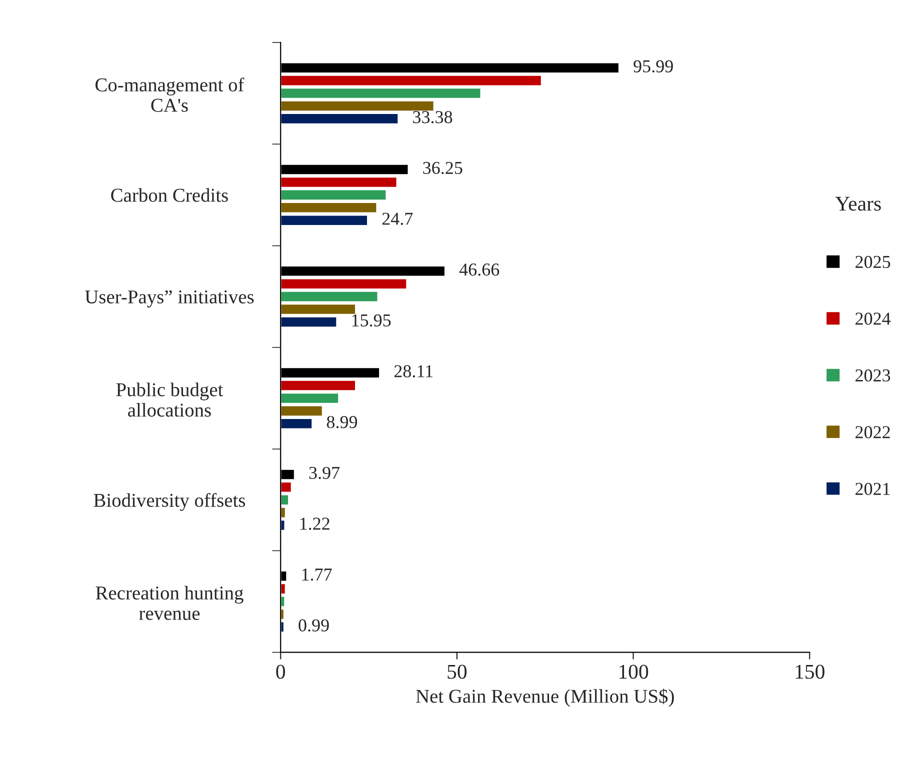  Describe the element at coordinates (873, 375) in the screenshot. I see `legend-label: 2023` at that location.